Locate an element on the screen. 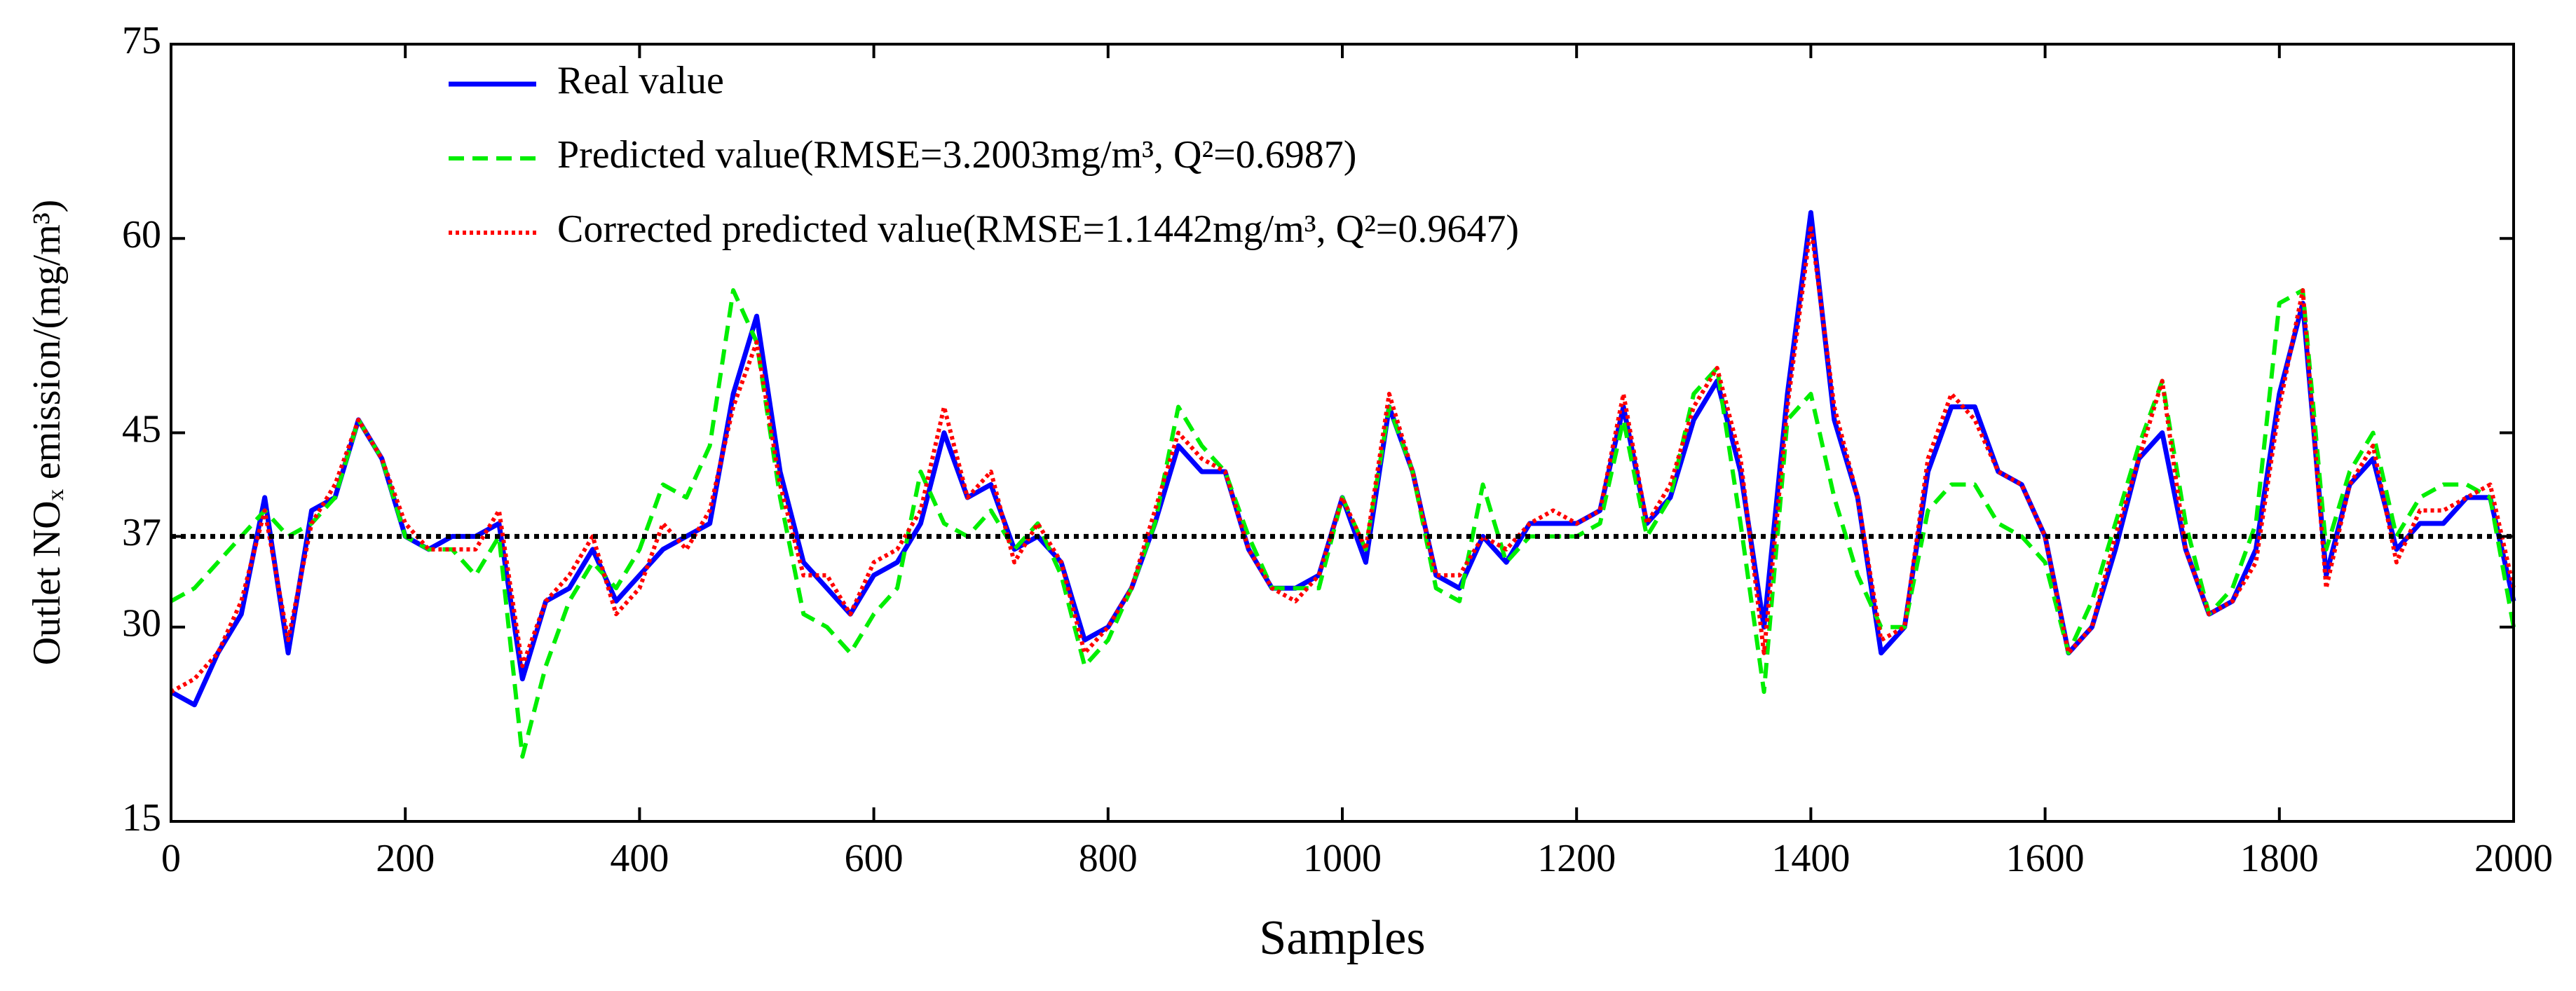 This screenshot has width=2576, height=991. x-tick-label: 2000 is located at coordinates (2513, 858).